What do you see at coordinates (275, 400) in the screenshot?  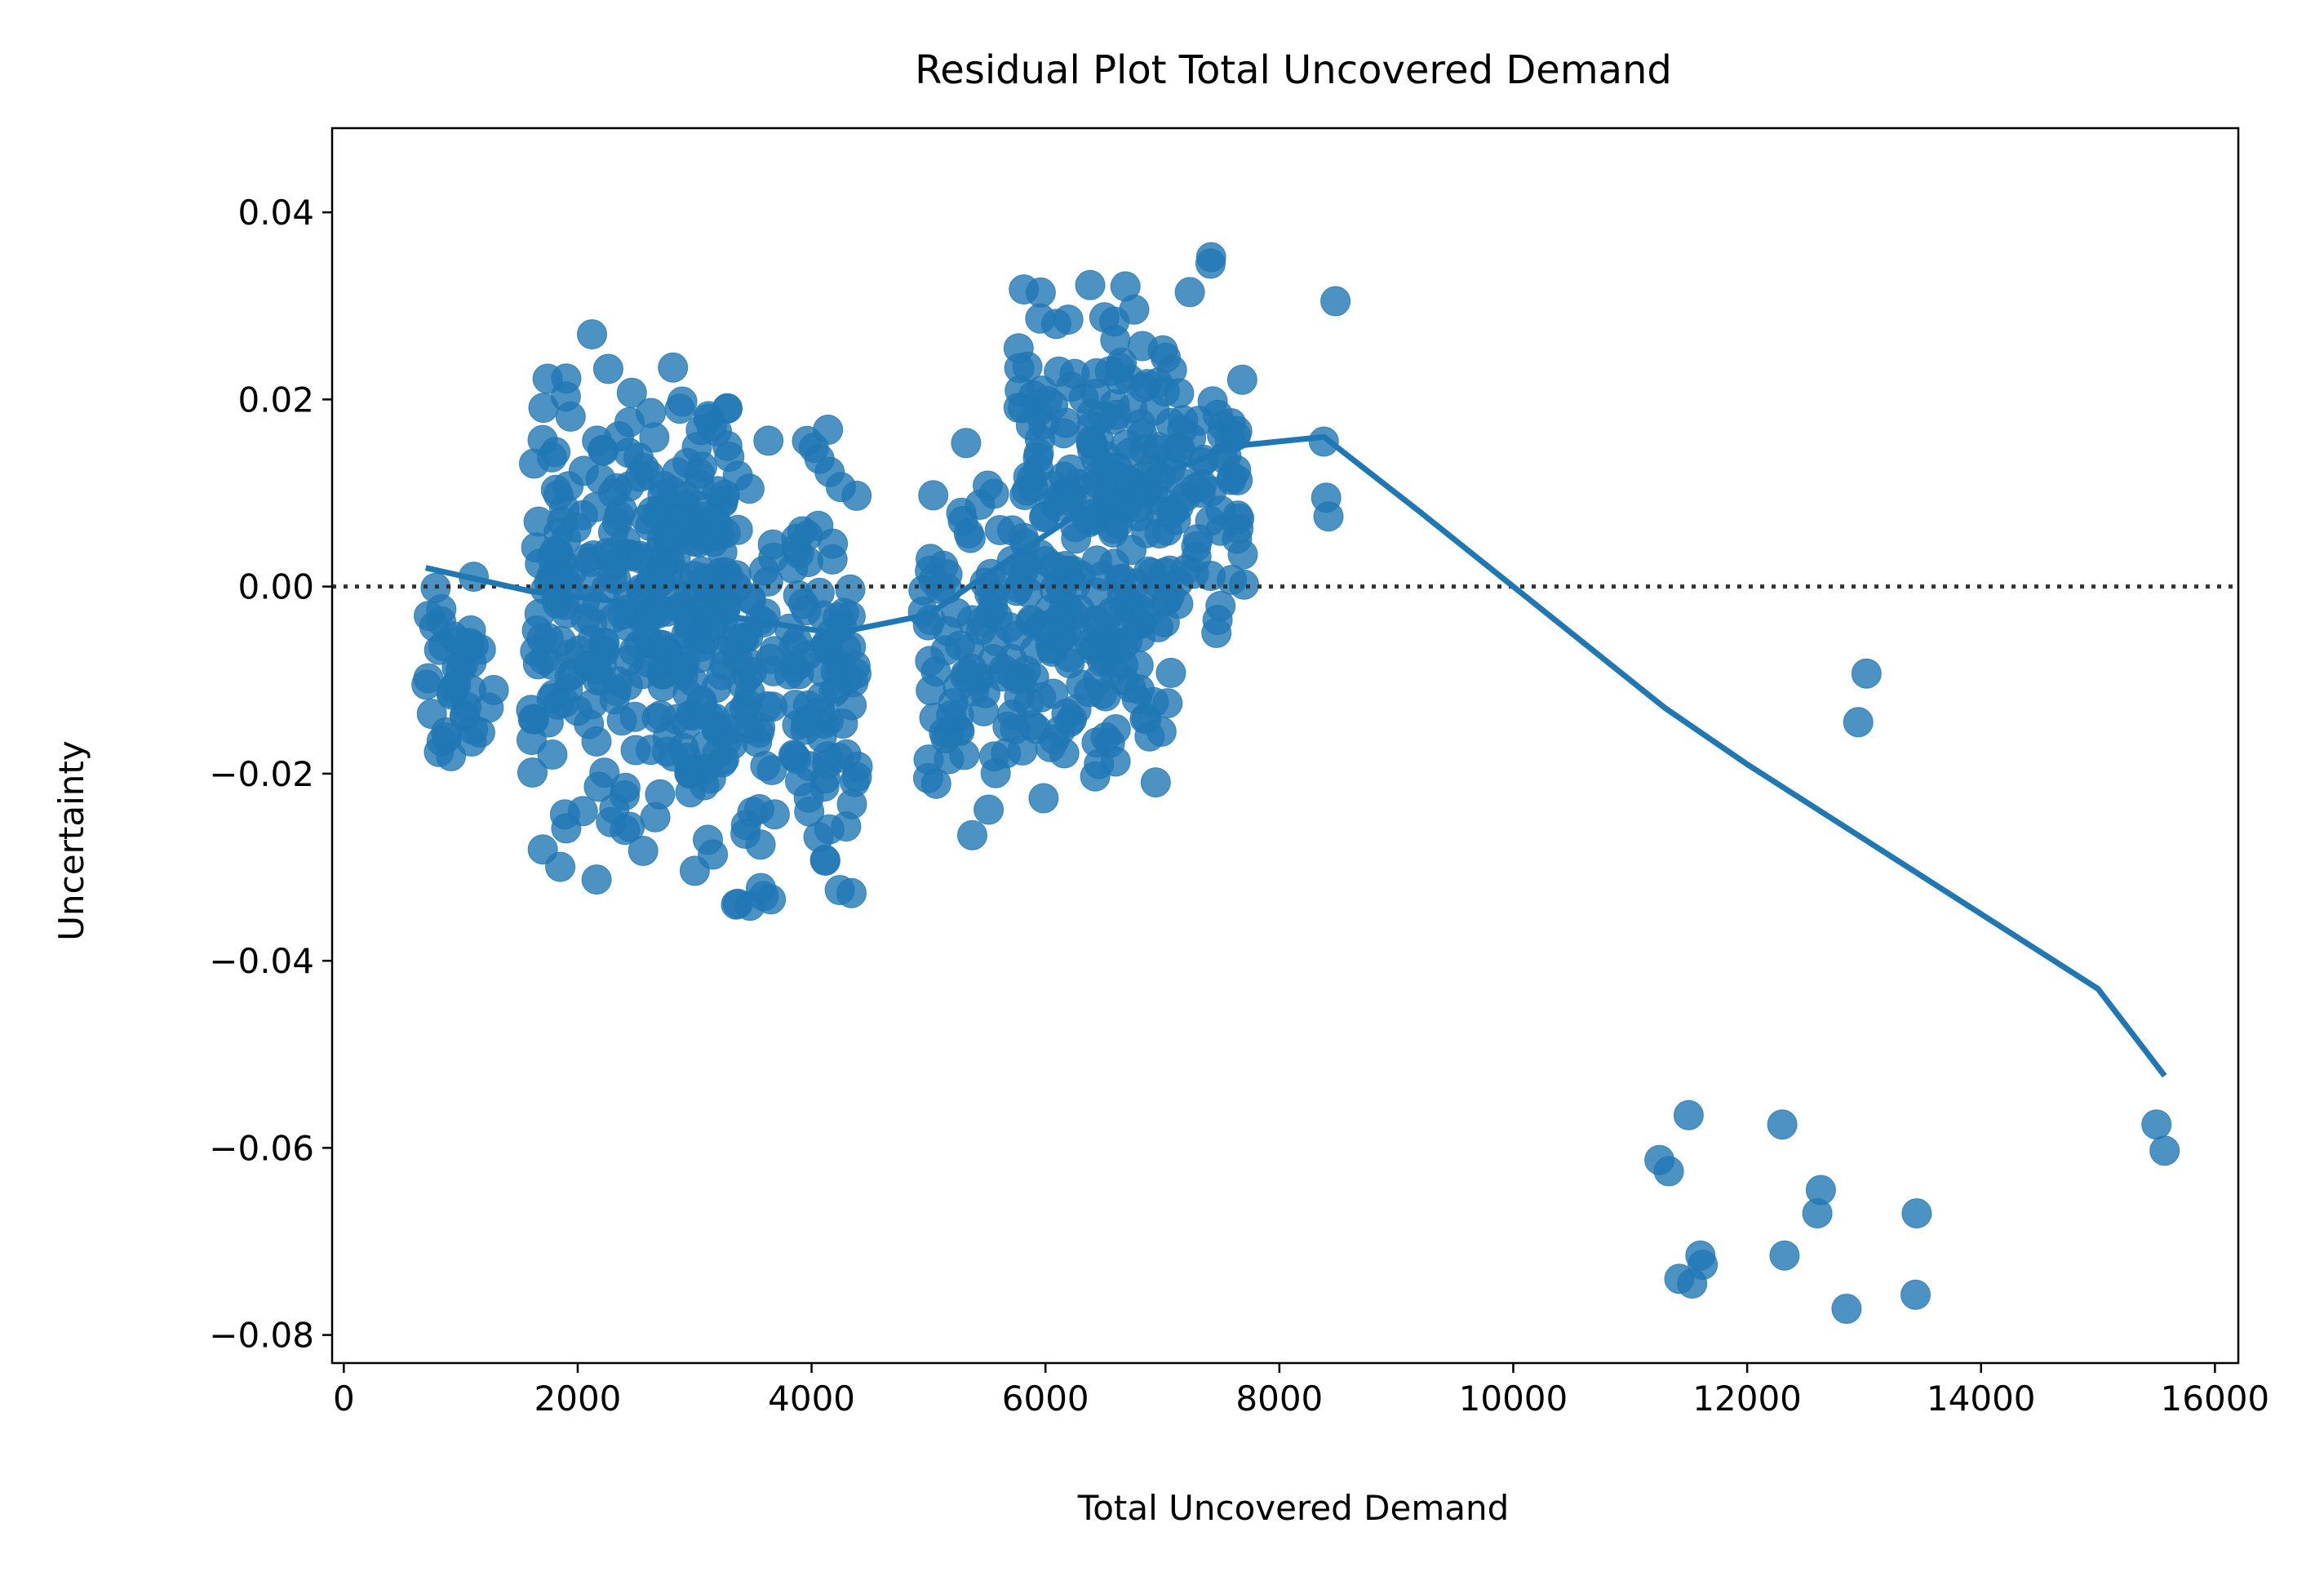 I see `y-tick-label: 0.02` at bounding box center [275, 400].